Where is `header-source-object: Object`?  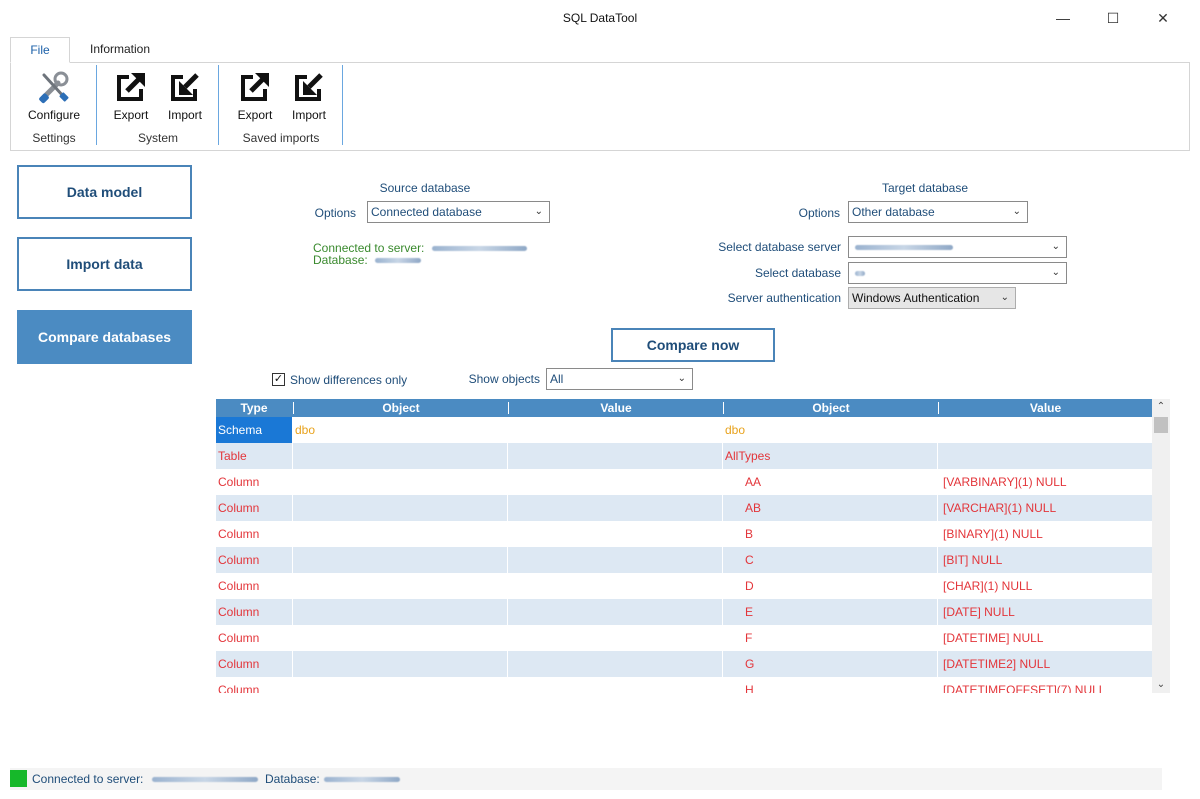 header-source-object: Object is located at coordinates (401, 408).